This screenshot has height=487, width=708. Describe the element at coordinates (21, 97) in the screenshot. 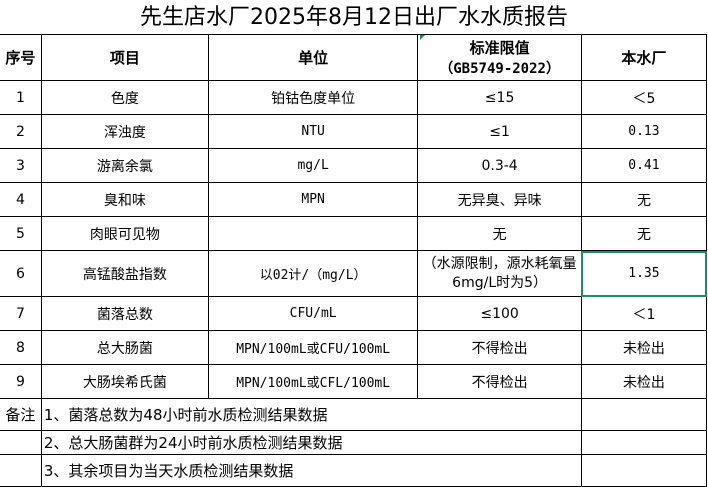

I see `row-number-cell: 1` at that location.